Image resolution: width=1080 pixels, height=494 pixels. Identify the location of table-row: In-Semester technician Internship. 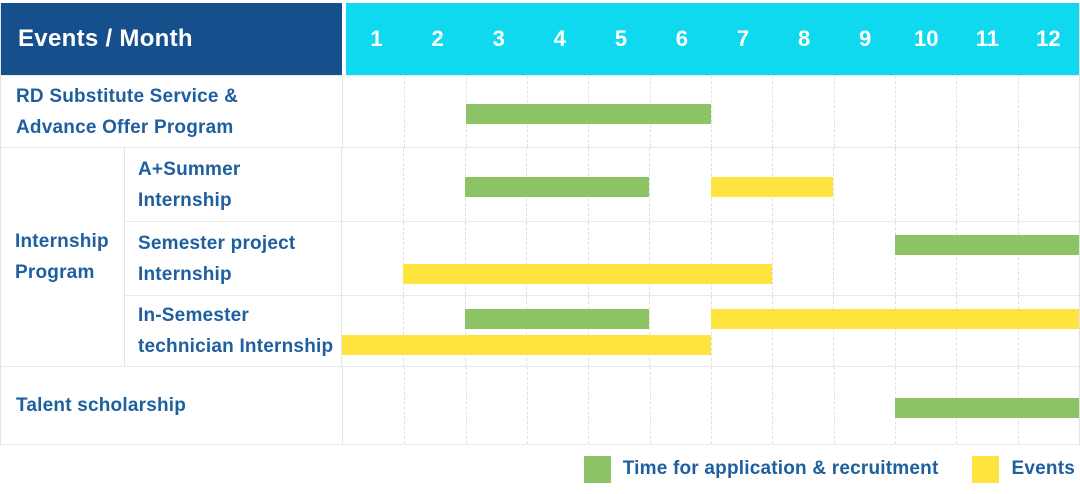
(602, 330).